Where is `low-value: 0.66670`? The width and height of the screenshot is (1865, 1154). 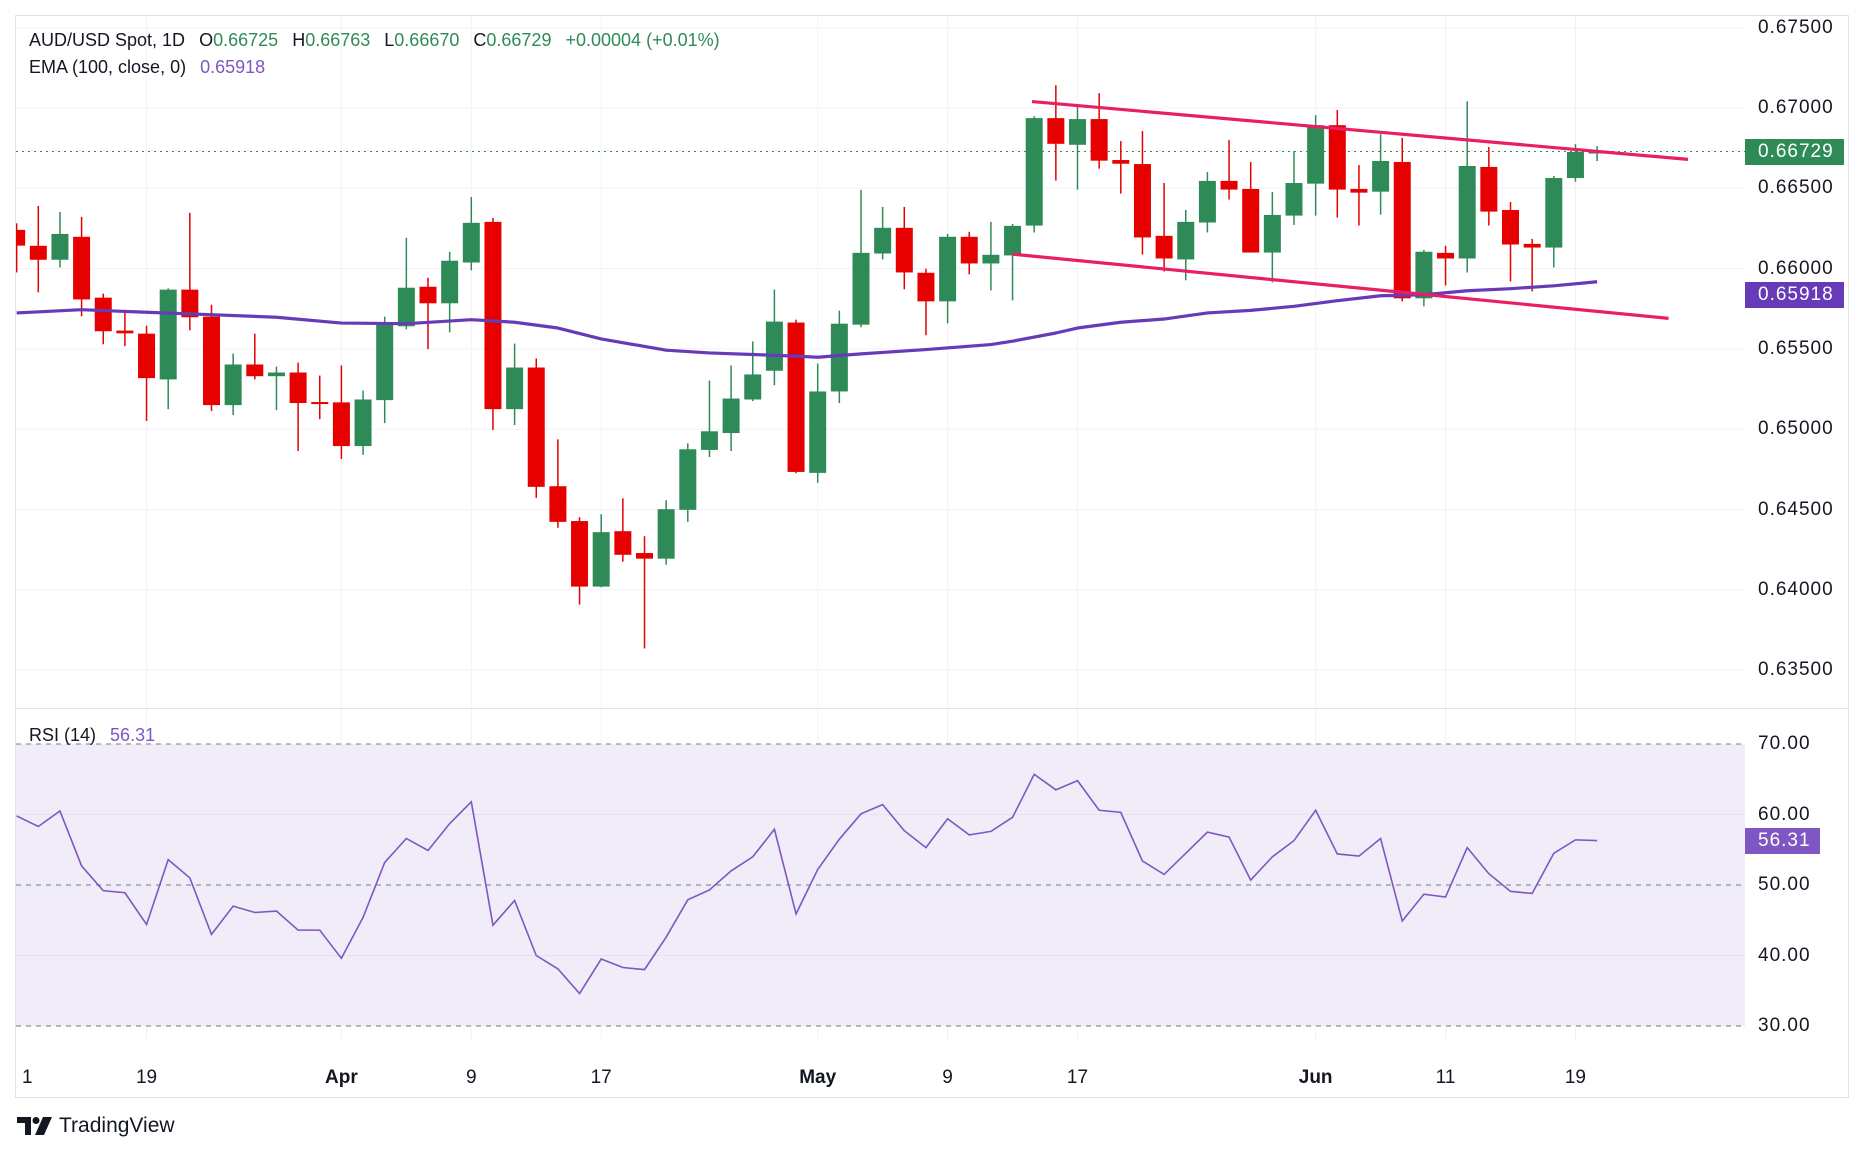
low-value: 0.66670 is located at coordinates (427, 40).